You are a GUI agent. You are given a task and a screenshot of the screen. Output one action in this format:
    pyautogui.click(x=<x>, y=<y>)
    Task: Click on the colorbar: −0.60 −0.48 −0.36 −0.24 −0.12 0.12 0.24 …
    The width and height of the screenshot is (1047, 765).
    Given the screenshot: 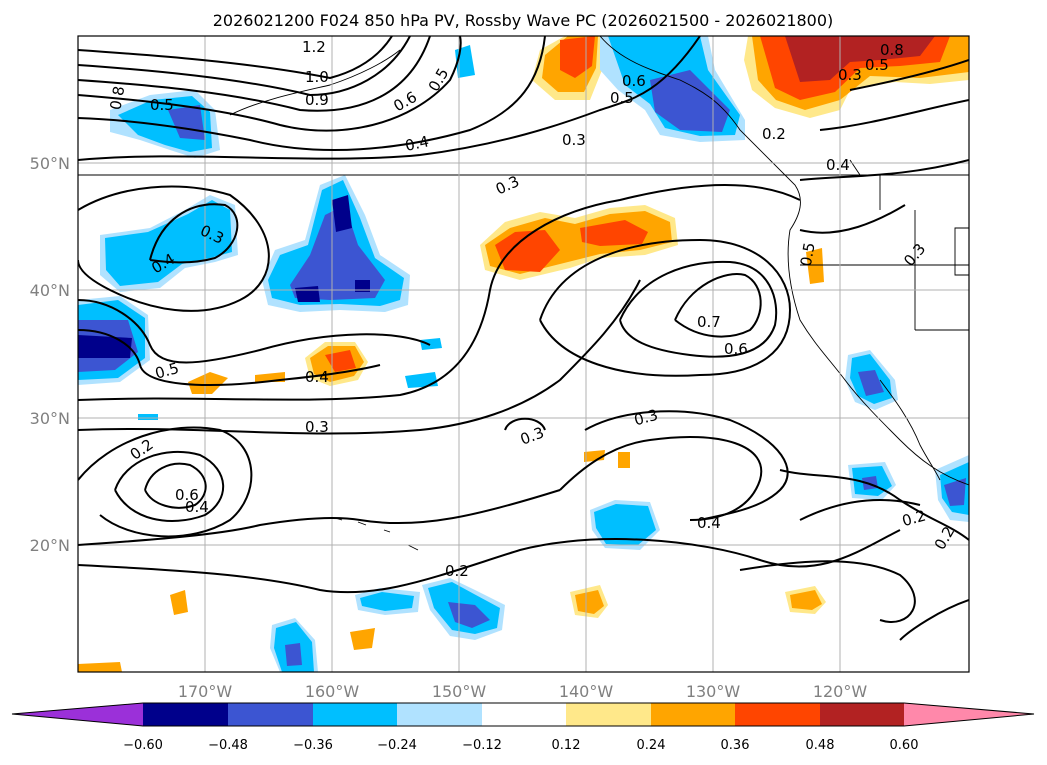 What is the action you would take?
    pyautogui.click(x=523, y=727)
    